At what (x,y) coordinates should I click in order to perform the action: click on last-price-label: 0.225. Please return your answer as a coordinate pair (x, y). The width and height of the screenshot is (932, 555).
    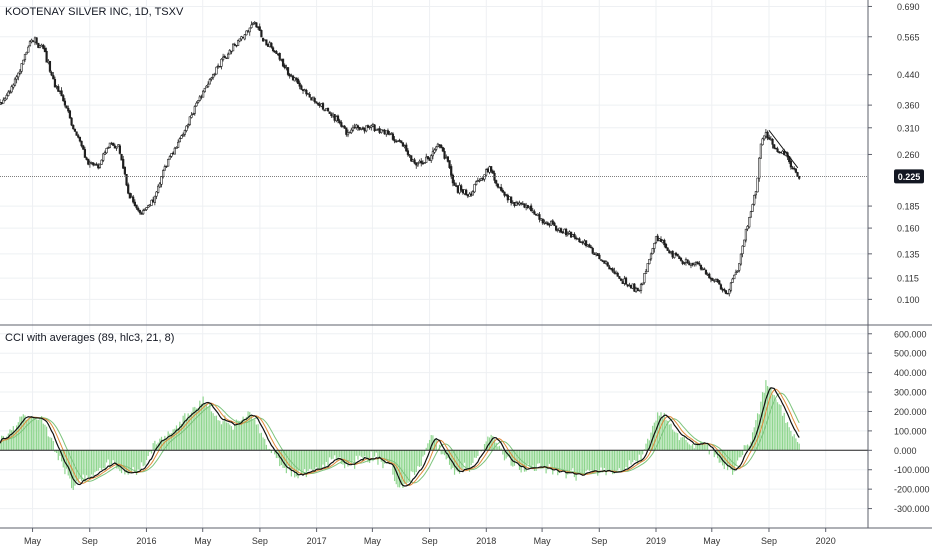
    Looking at the image, I should click on (909, 177).